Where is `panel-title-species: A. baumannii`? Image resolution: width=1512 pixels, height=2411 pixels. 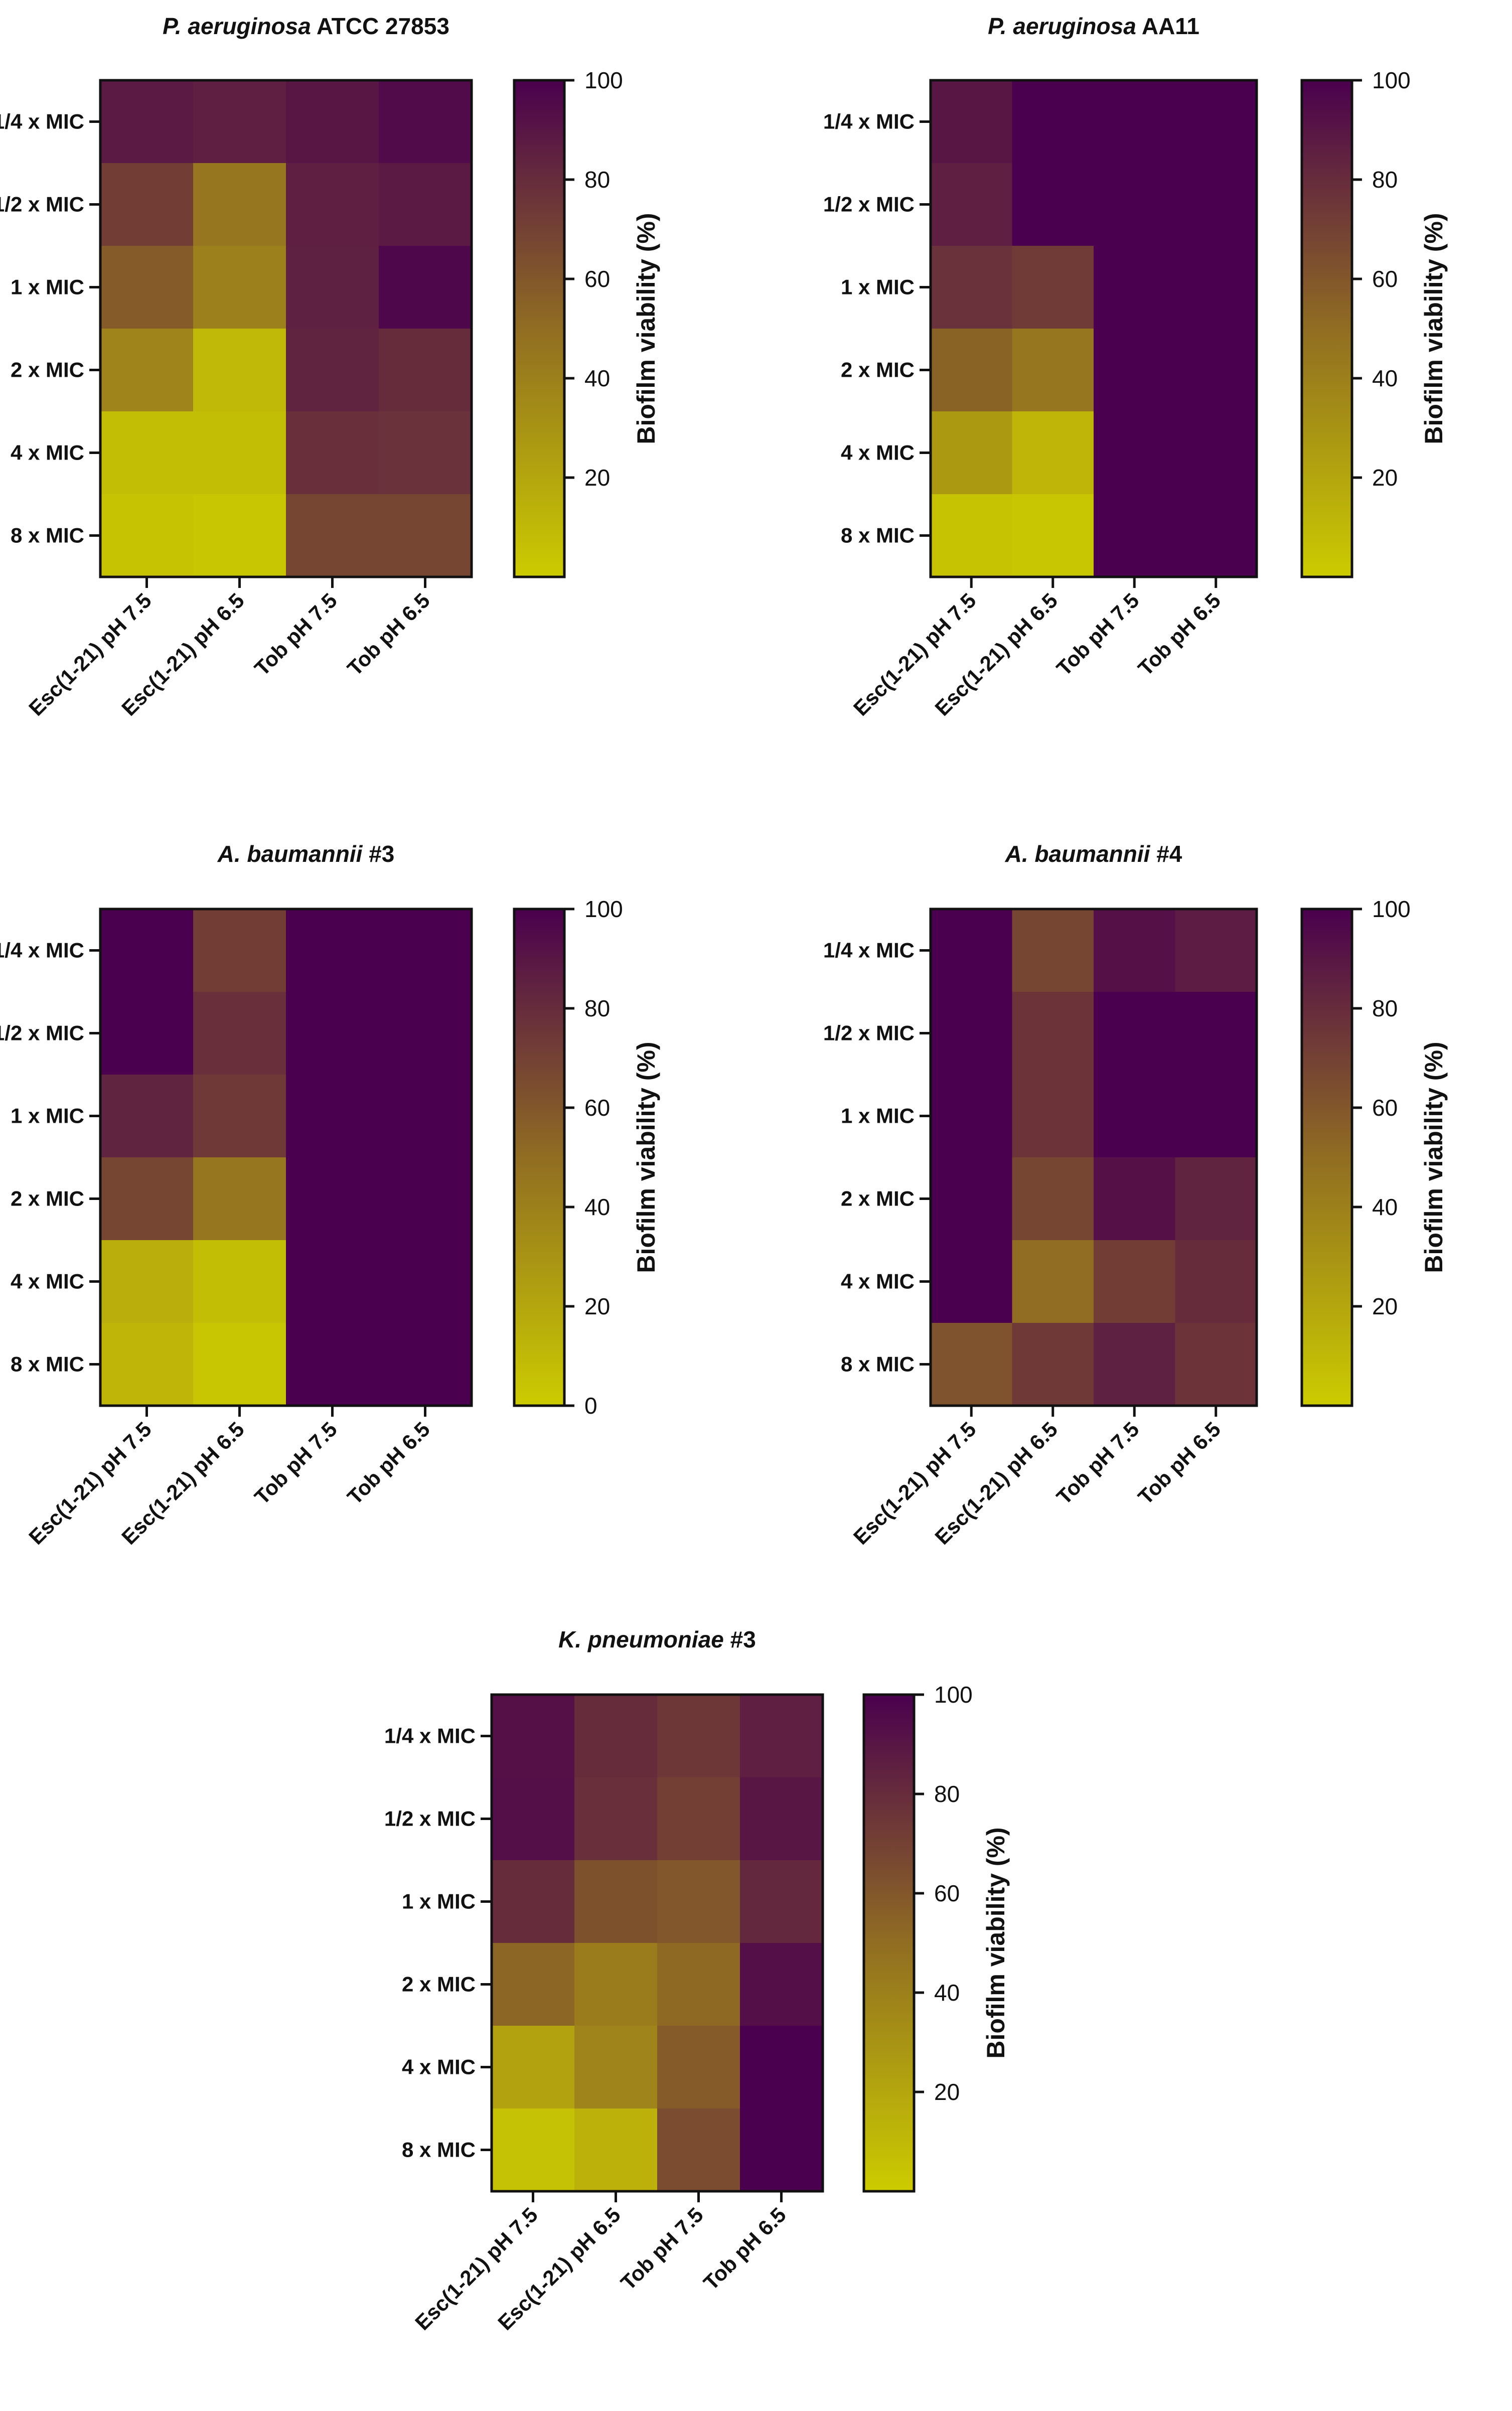 panel-title-species: A. baumannii is located at coordinates (1078, 854).